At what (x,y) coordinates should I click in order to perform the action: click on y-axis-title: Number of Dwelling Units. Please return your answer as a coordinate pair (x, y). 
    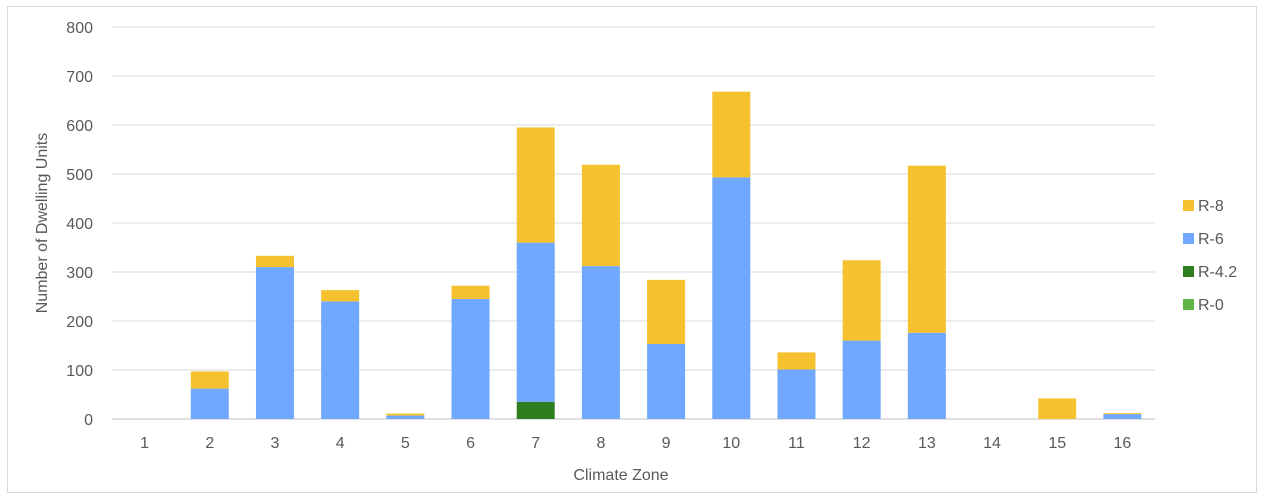
    Looking at the image, I should click on (42, 223).